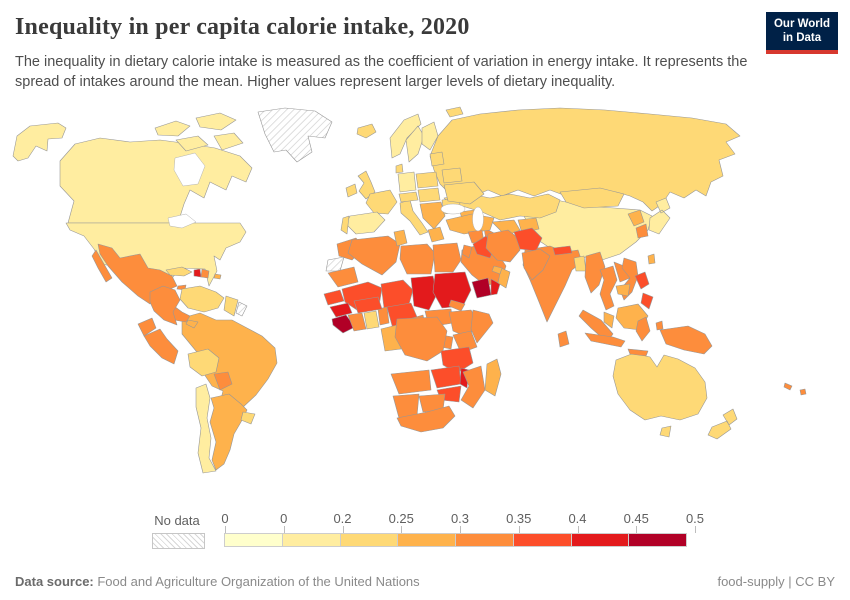  I want to click on country-sierra-leone-liberia, so click(343, 324).